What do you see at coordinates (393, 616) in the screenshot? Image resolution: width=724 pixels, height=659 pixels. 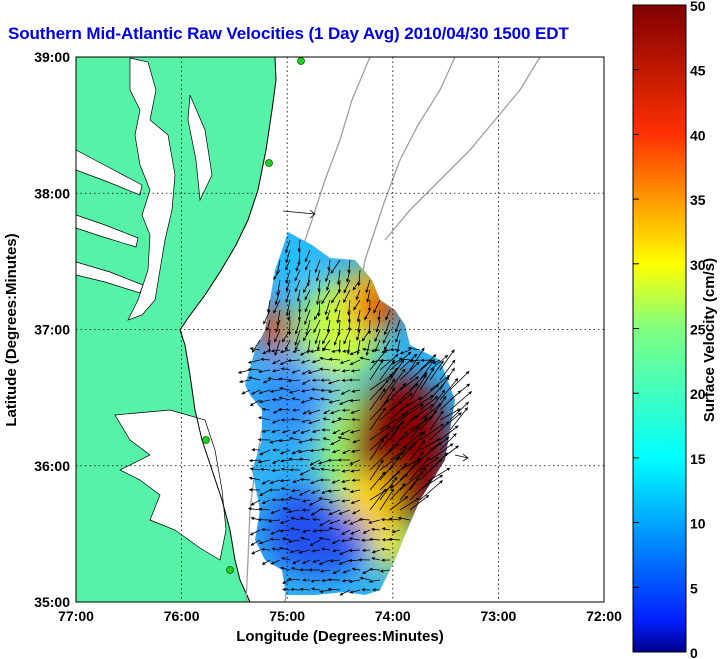 I see `lon-tick-label: 74:00` at bounding box center [393, 616].